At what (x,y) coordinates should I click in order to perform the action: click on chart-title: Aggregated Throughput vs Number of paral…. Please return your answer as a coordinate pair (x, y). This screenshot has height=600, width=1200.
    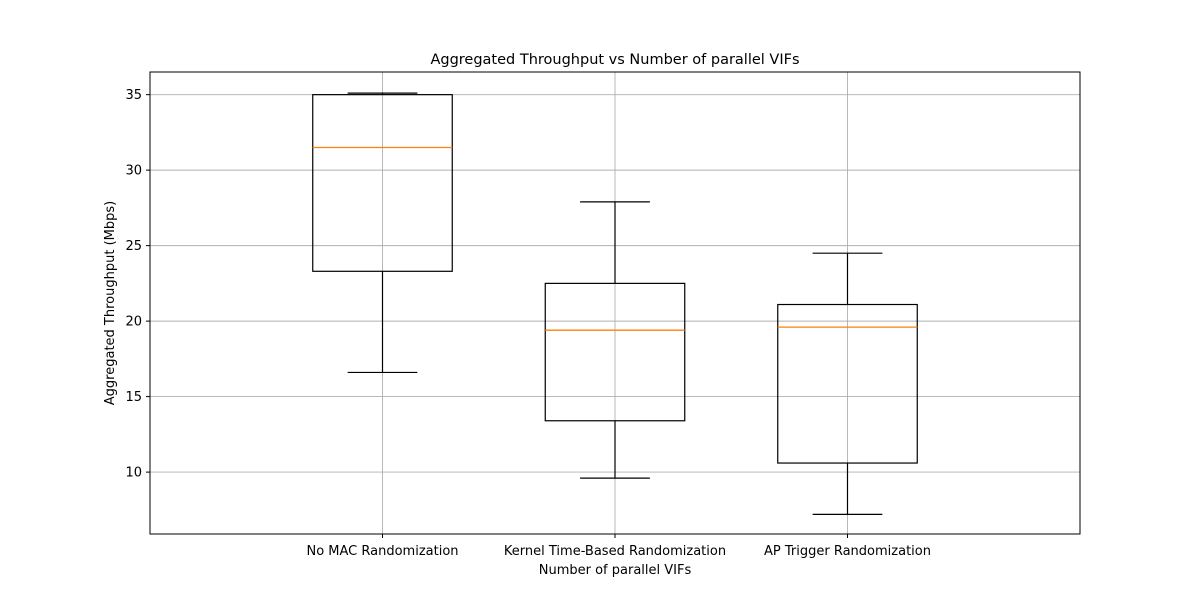
    Looking at the image, I should click on (614, 60).